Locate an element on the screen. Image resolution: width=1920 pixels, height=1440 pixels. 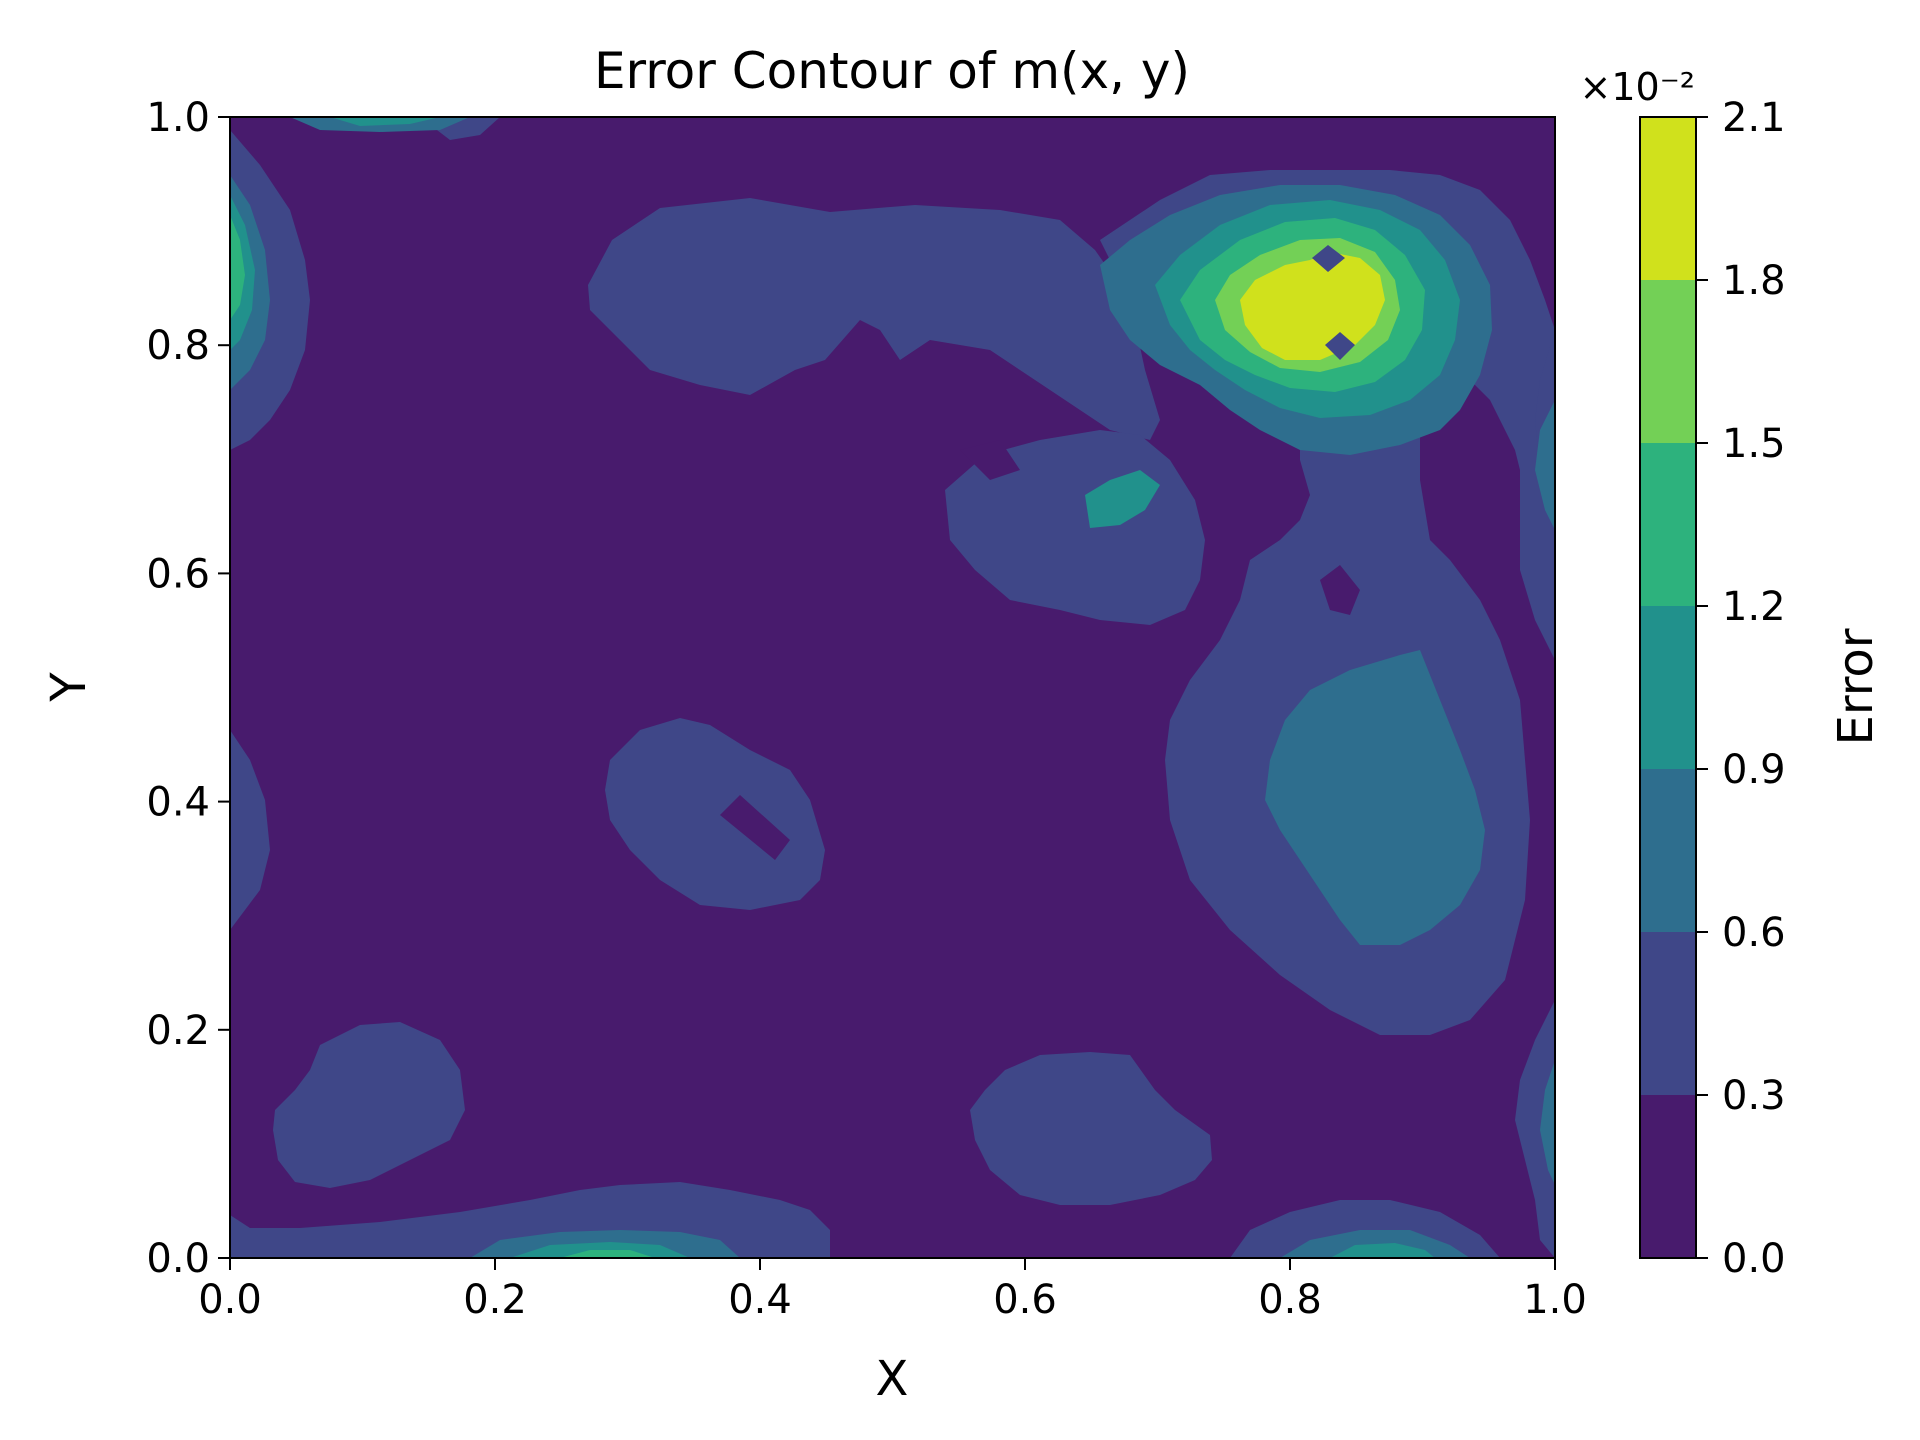
y-tick-label: 0.6 is located at coordinates (178, 574).